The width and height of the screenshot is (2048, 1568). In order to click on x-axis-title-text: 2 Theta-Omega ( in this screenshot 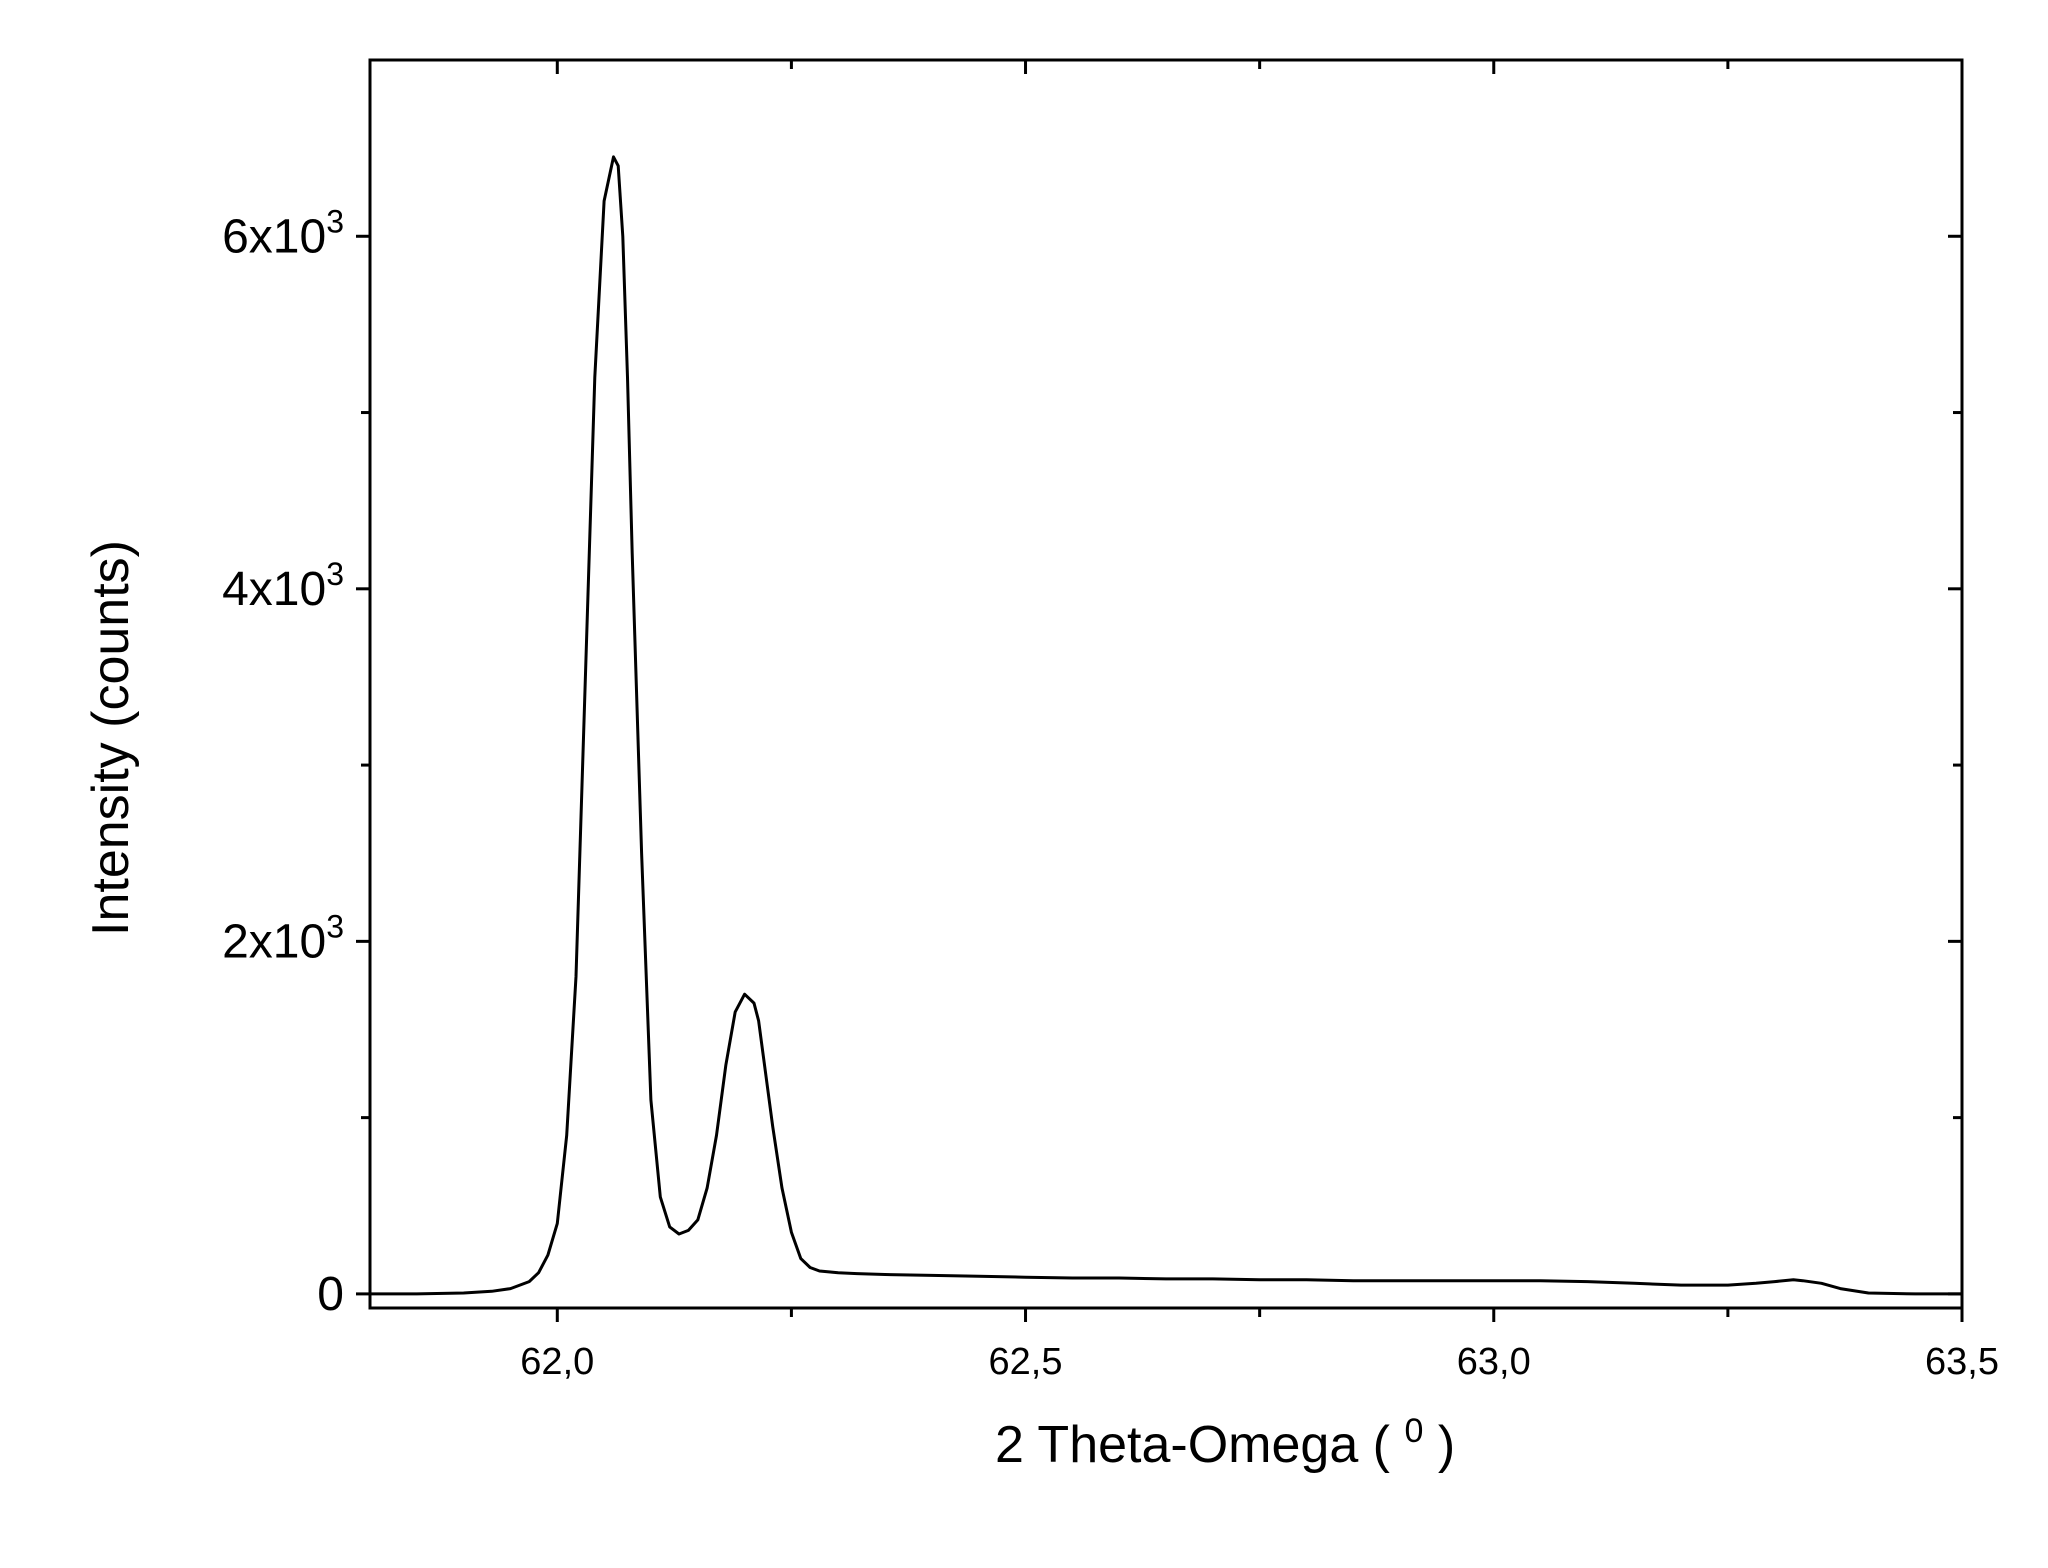, I will do `click(1193, 1445)`.